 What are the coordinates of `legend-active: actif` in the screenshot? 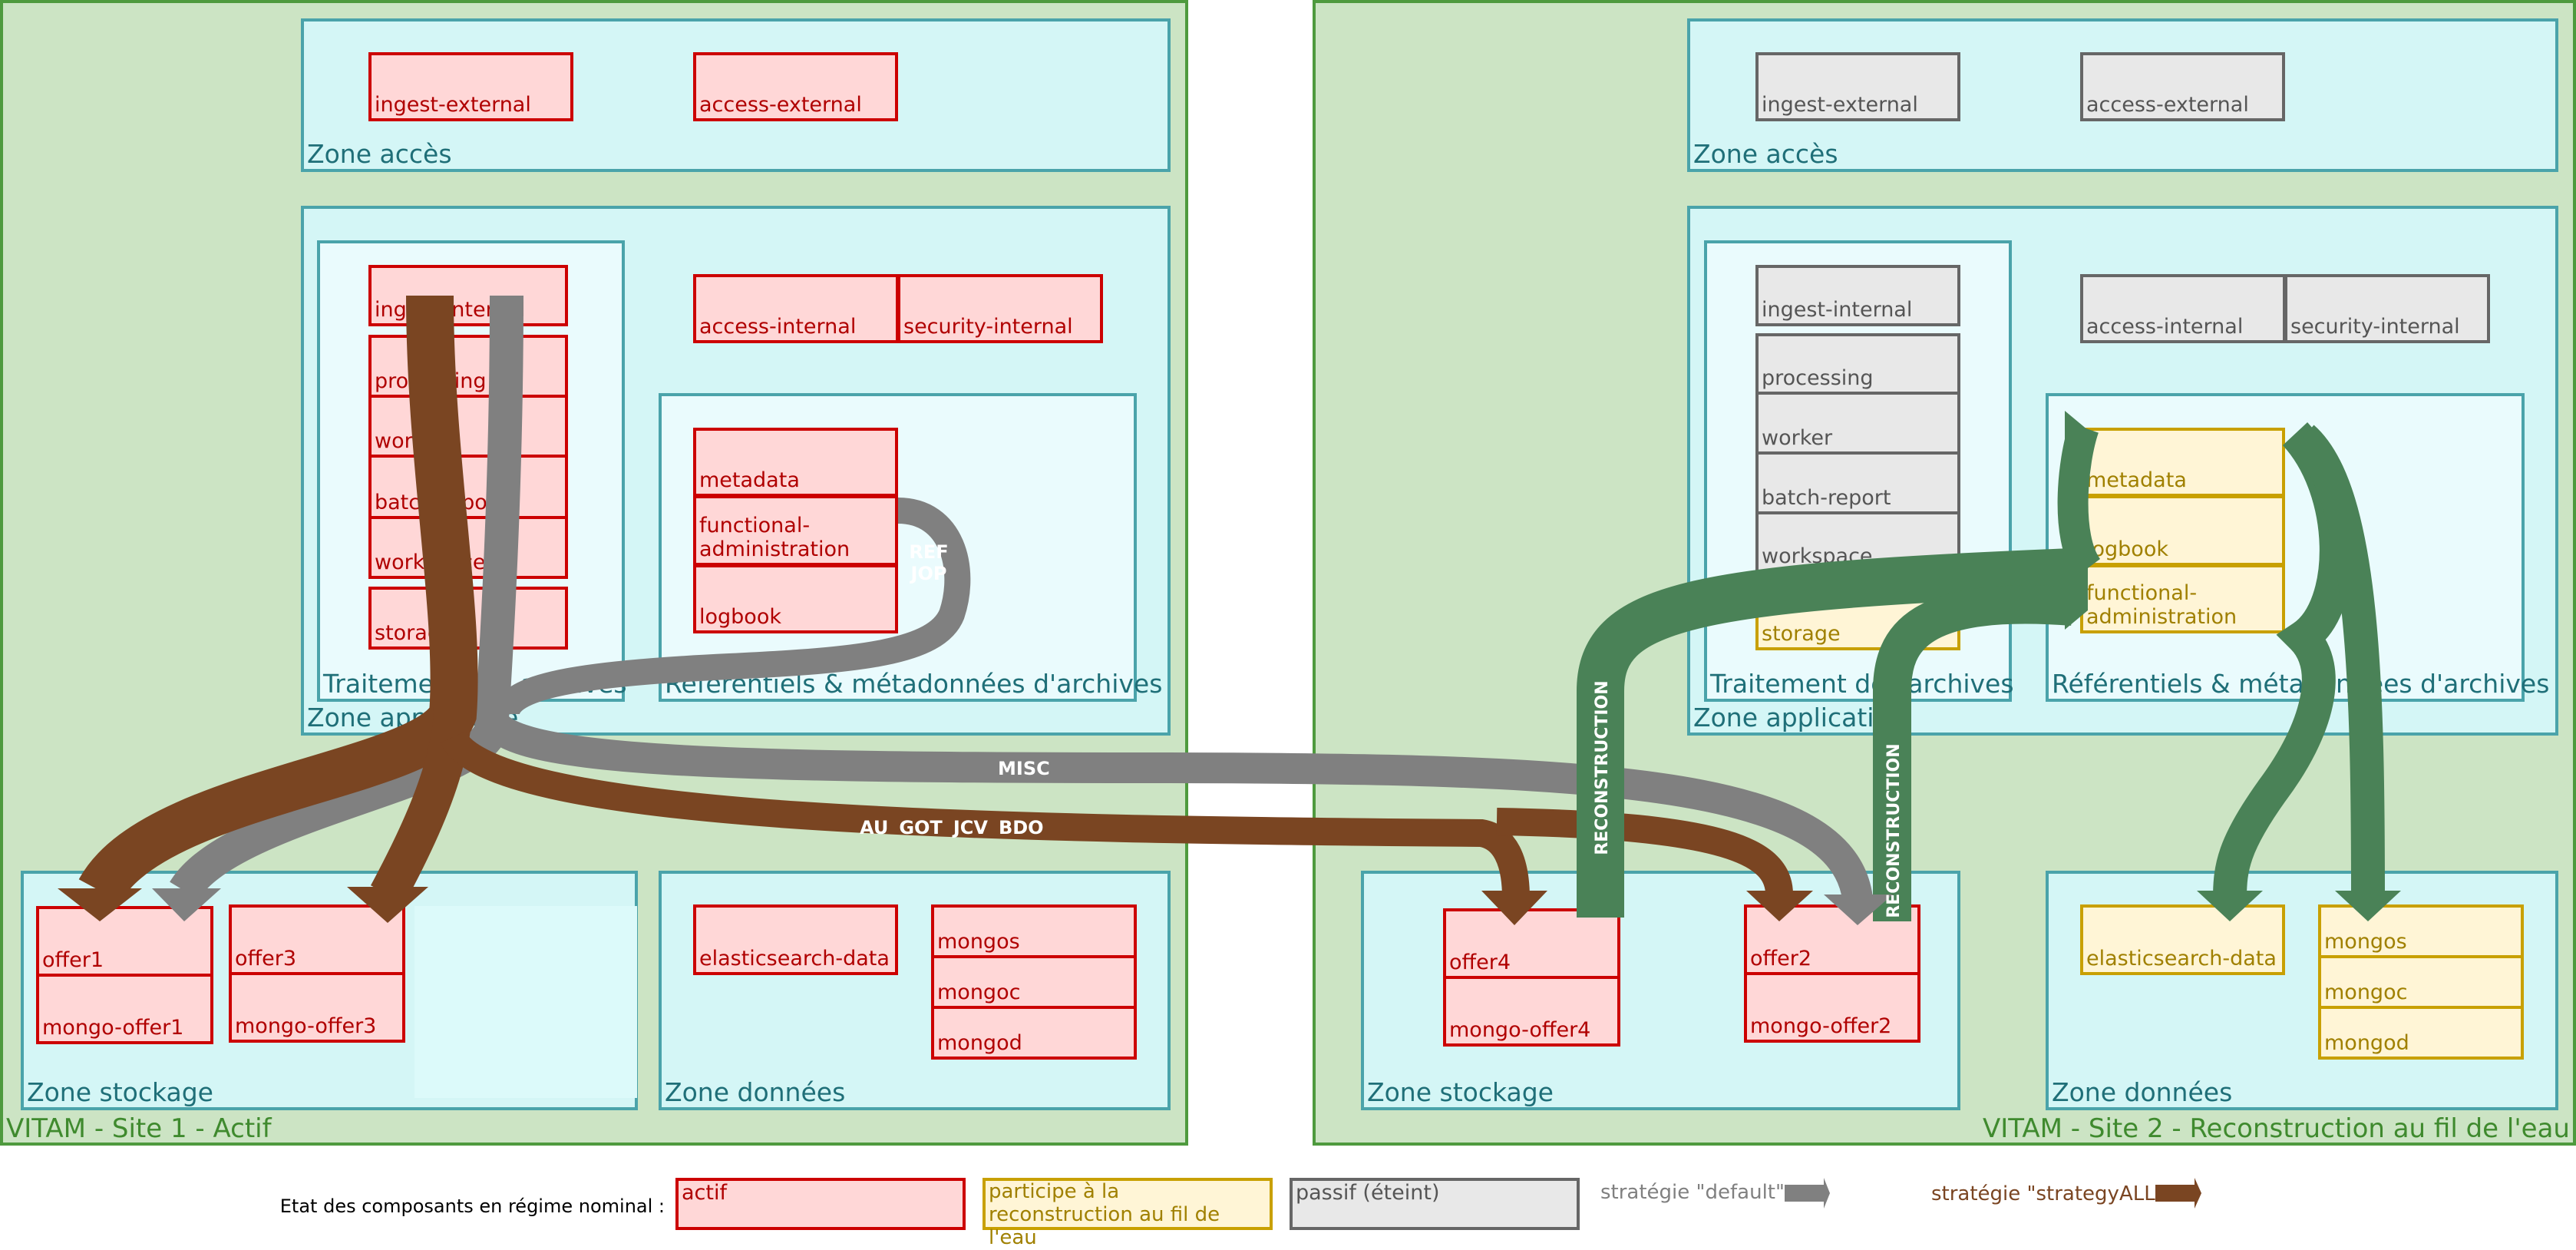 It's located at (820, 1204).